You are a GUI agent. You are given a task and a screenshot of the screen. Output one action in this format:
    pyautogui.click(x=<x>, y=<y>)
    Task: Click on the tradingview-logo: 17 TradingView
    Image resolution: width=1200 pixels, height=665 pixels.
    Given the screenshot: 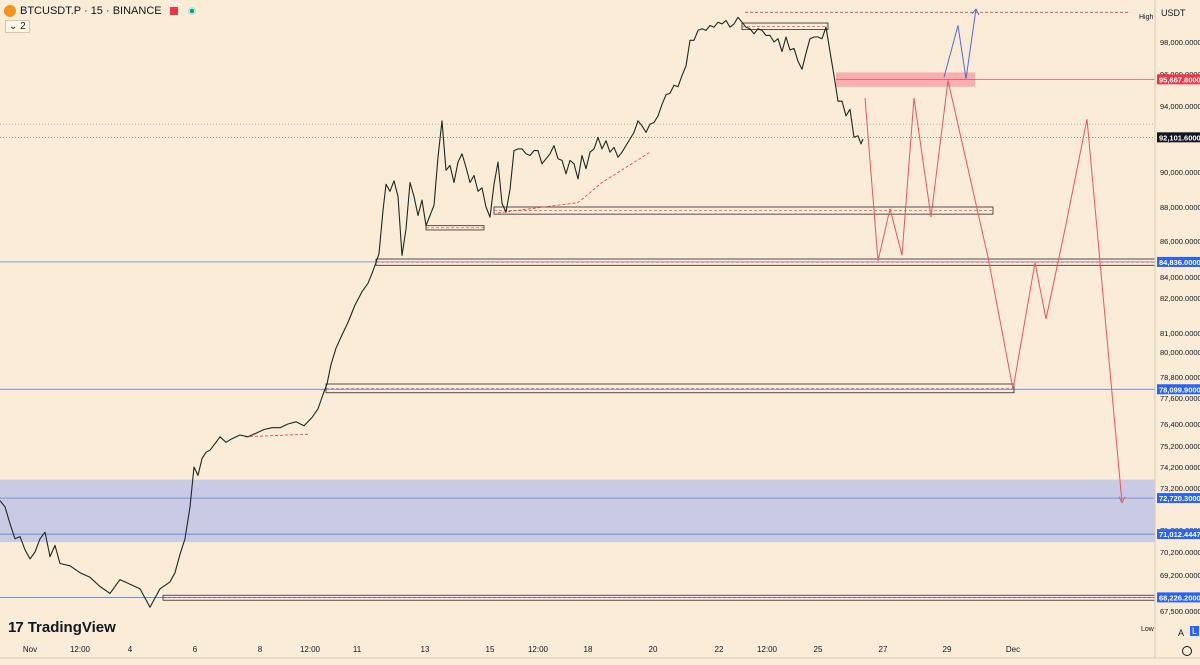 What is the action you would take?
    pyautogui.click(x=62, y=627)
    